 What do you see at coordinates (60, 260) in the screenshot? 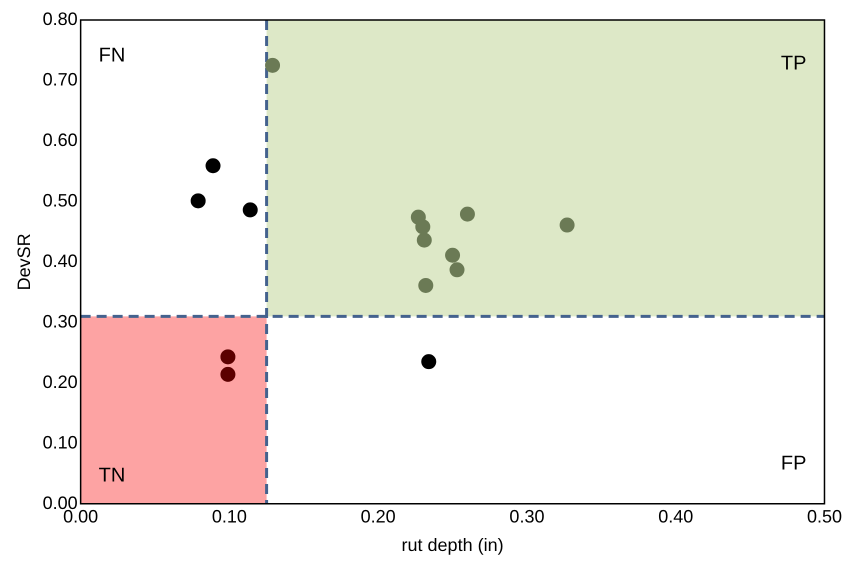
I see `y-tick-label: 0.40` at bounding box center [60, 260].